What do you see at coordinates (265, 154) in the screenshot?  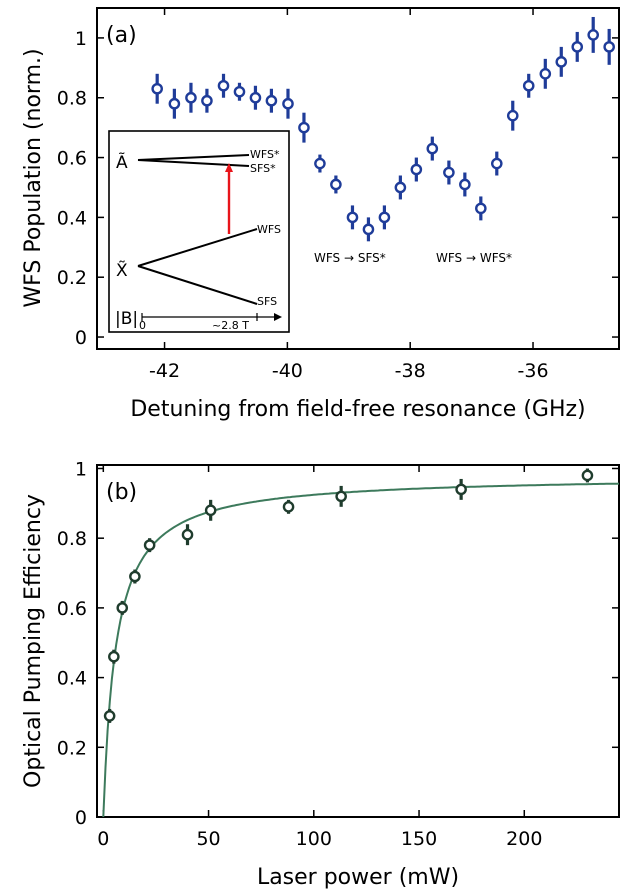 I see `inset-label-wfs-star: WFS*` at bounding box center [265, 154].